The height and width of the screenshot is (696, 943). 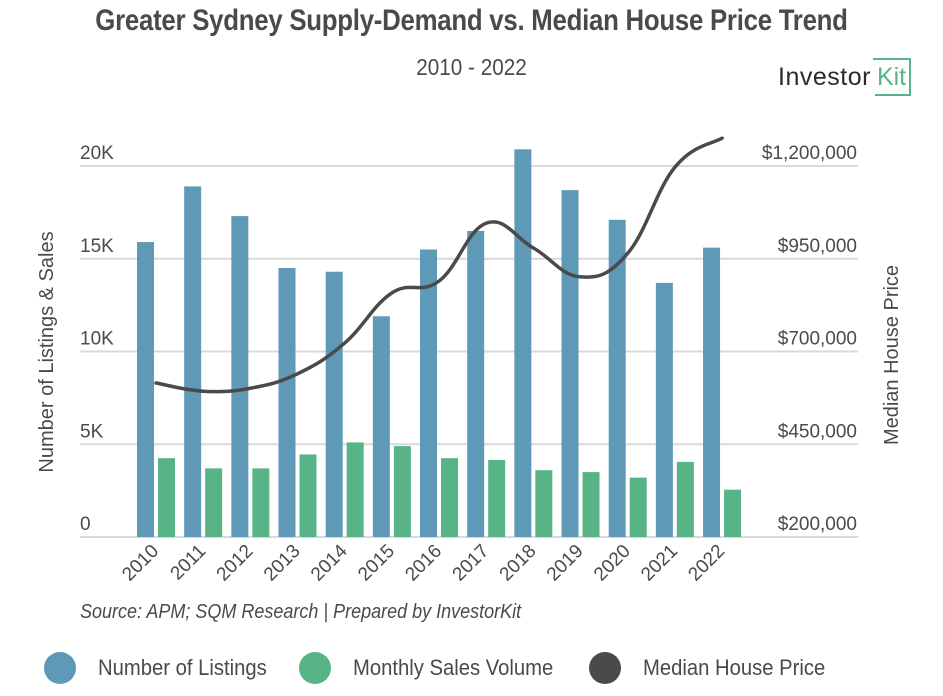 I want to click on x-tick-label: 2017, so click(x=471, y=563).